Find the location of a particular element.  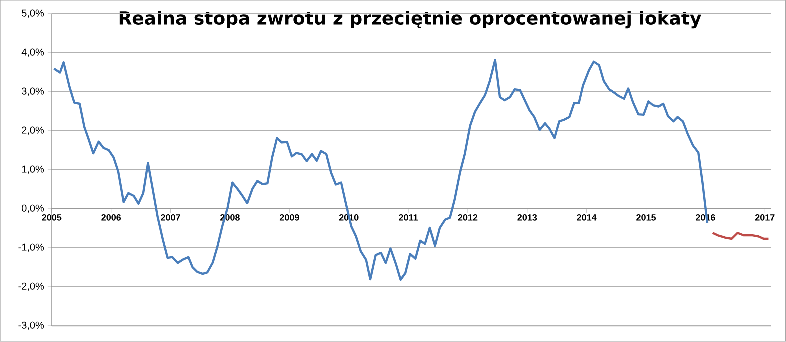

y-tick-label: 3,0% is located at coordinates (33, 92).